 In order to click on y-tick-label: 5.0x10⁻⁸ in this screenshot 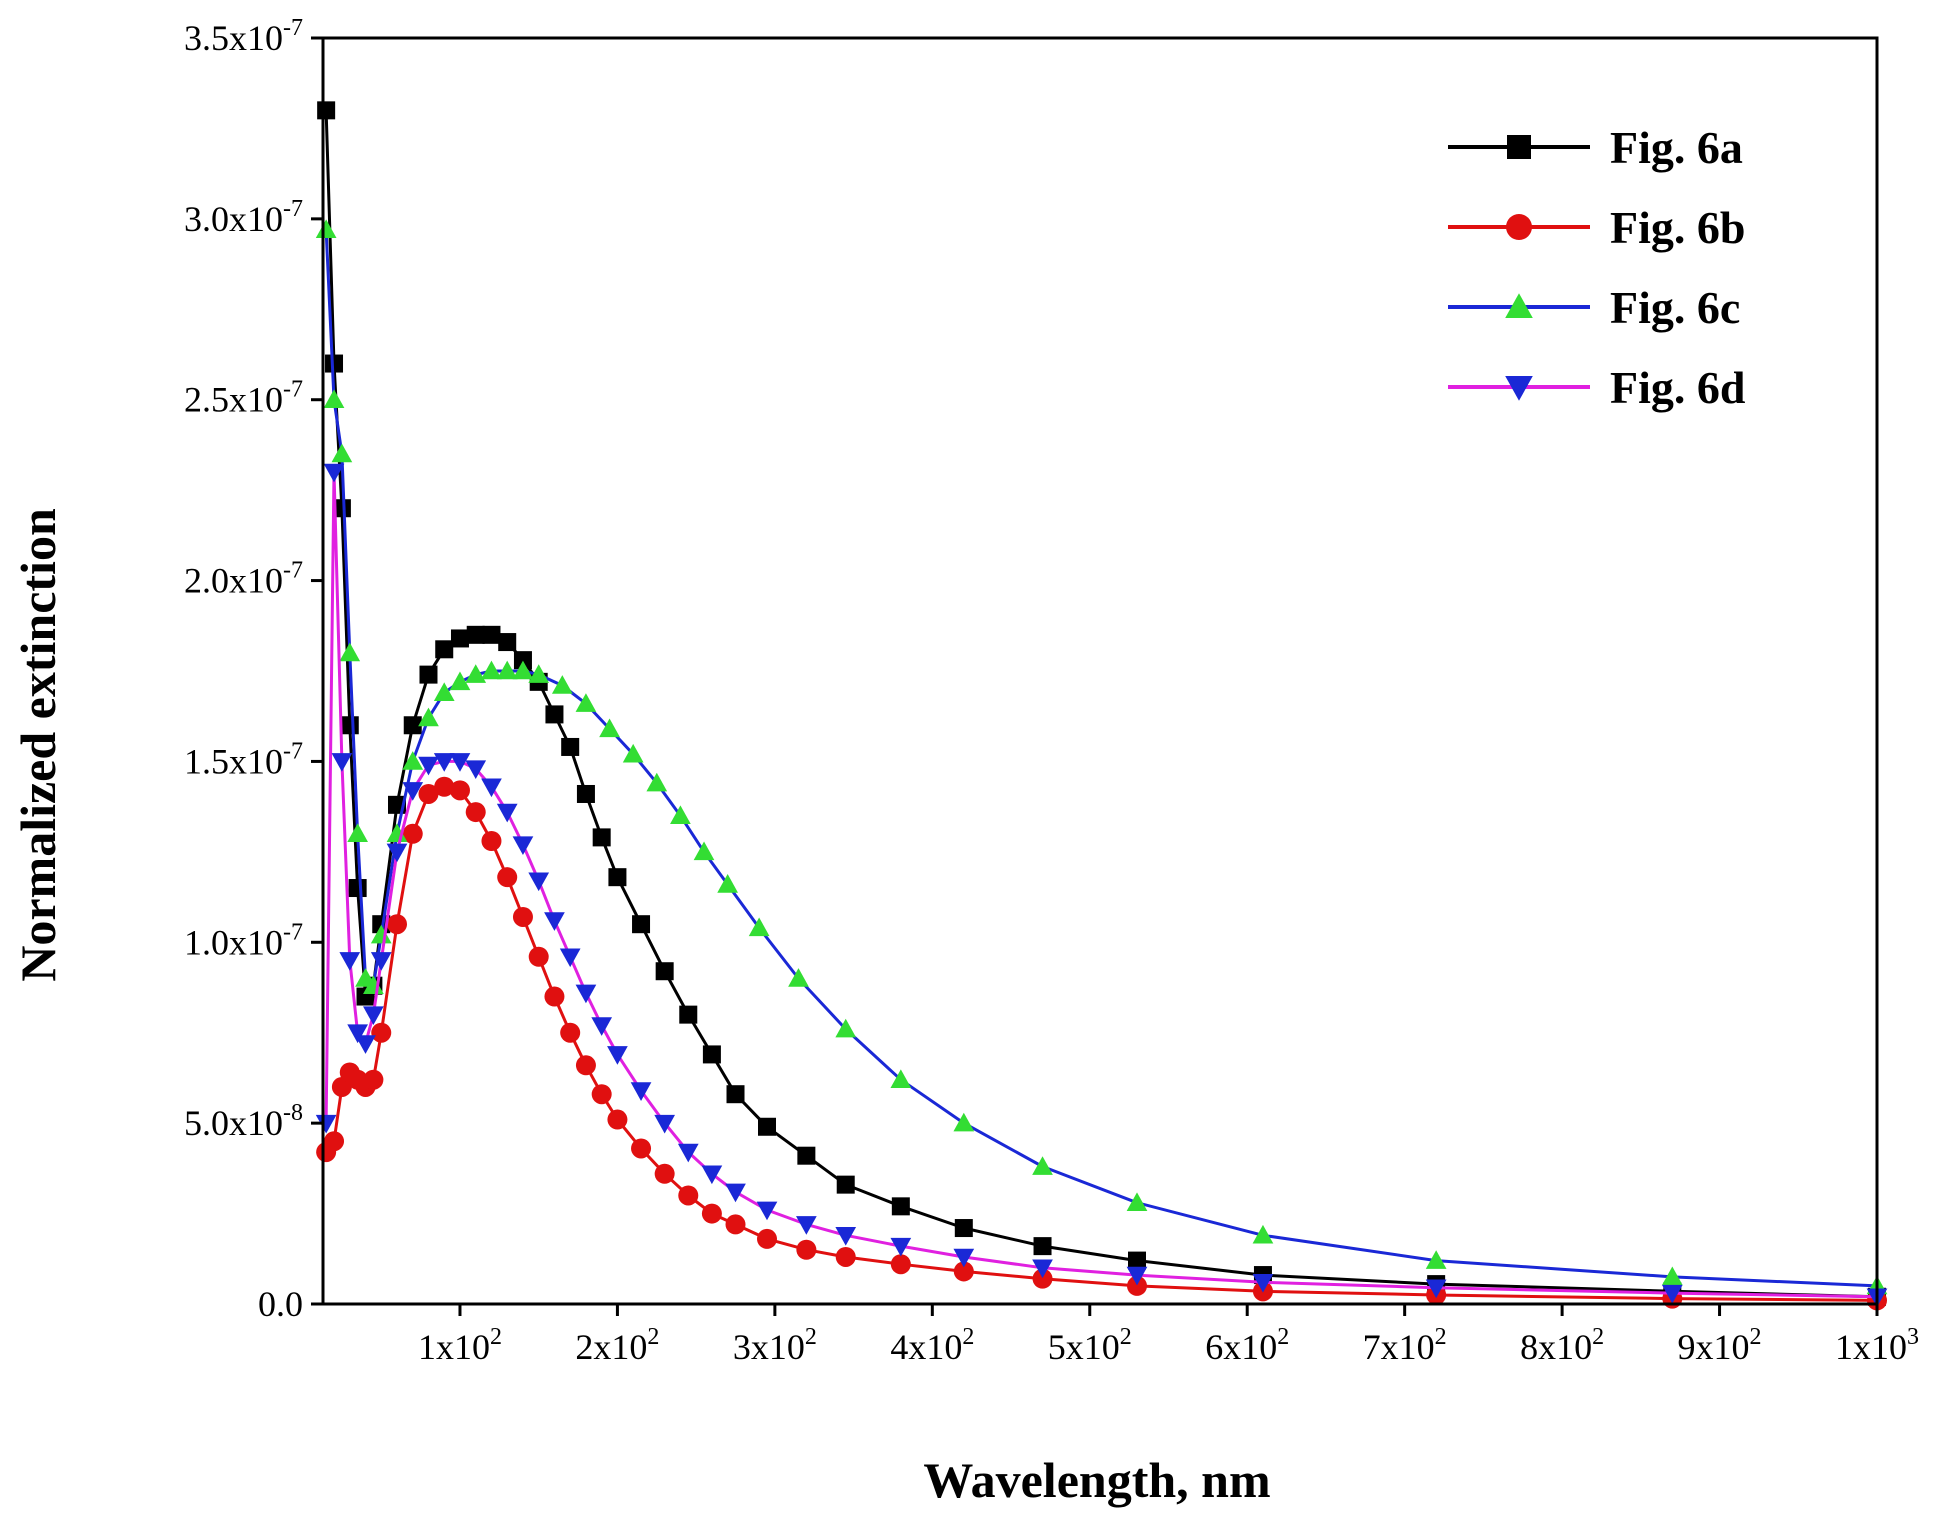, I will do `click(243, 1121)`.